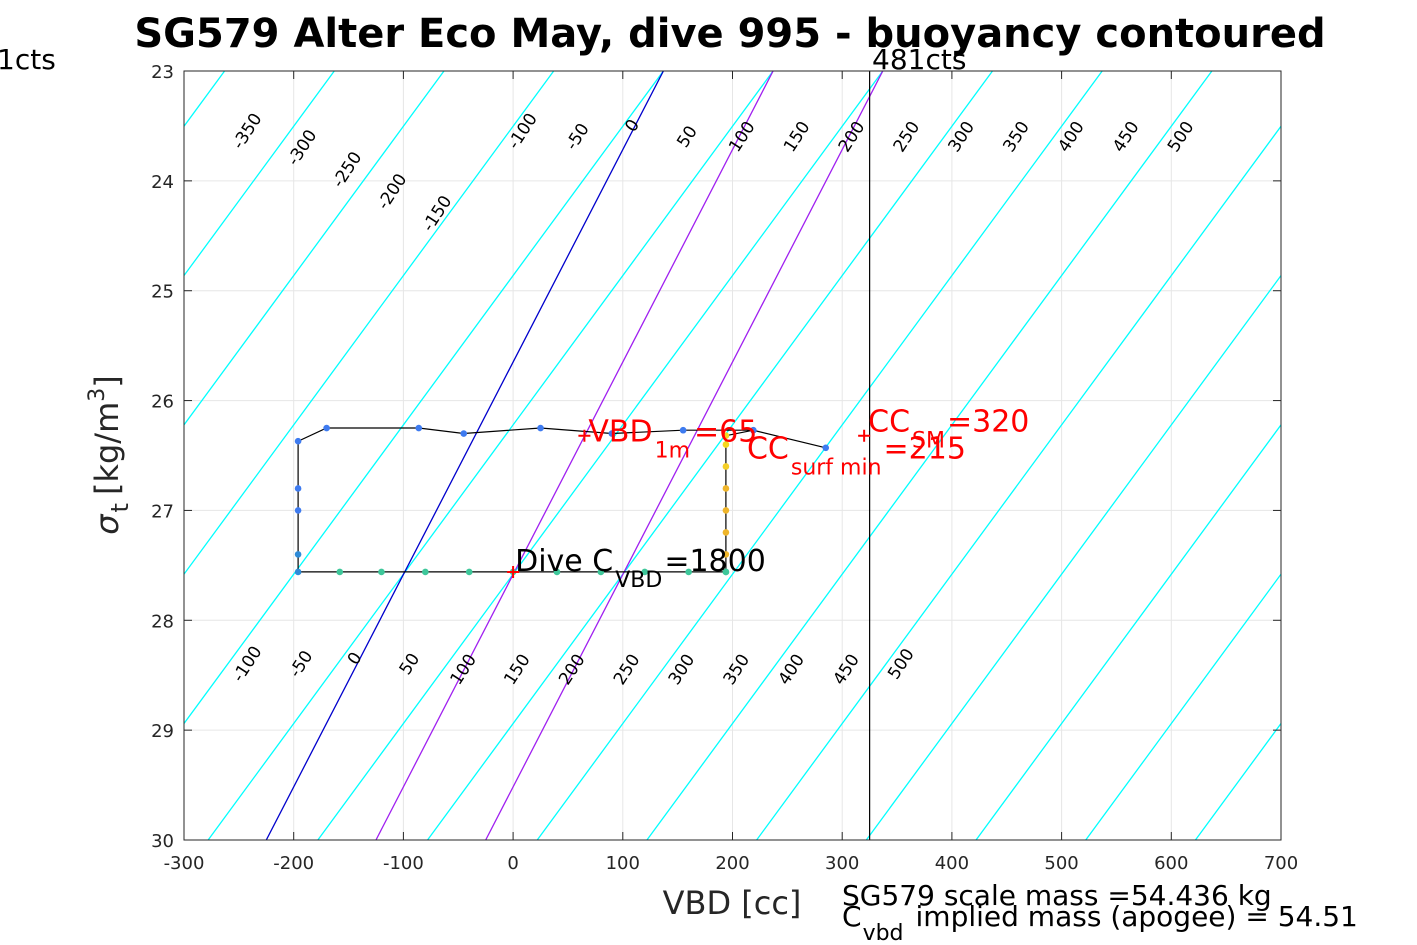 The width and height of the screenshot is (1417, 945). Describe the element at coordinates (162, 182) in the screenshot. I see `y-tick-label: 24` at that location.